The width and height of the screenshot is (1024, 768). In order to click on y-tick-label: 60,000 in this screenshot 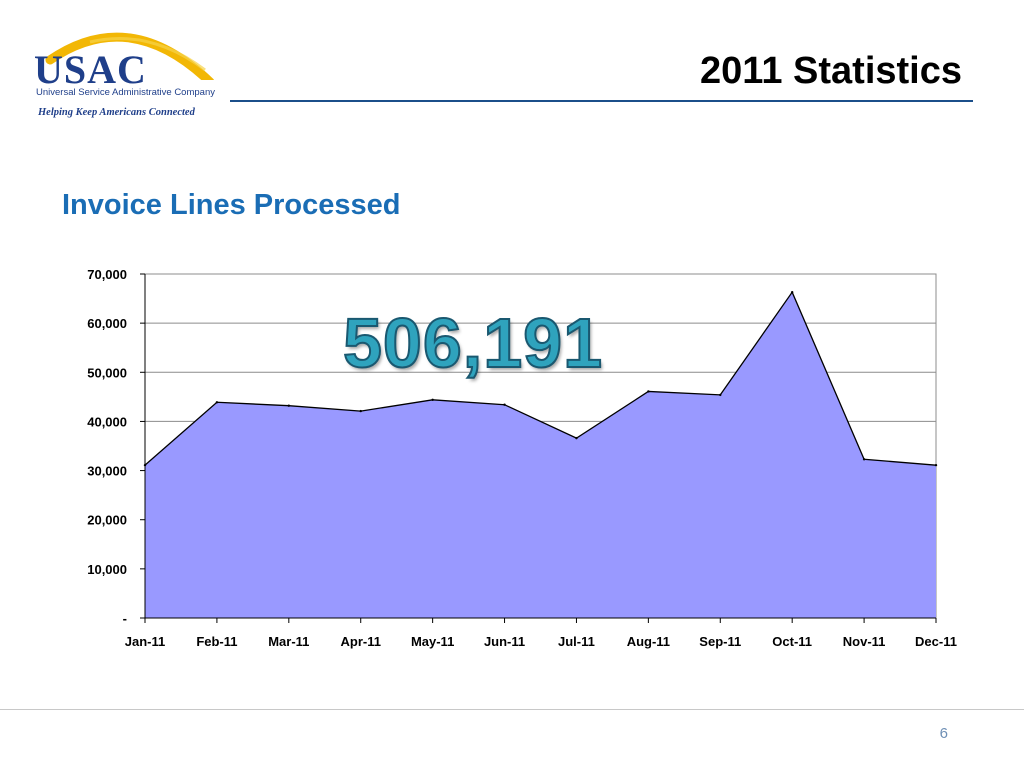, I will do `click(107, 323)`.